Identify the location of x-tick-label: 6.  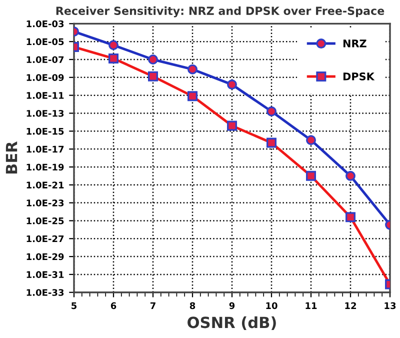
(113, 306).